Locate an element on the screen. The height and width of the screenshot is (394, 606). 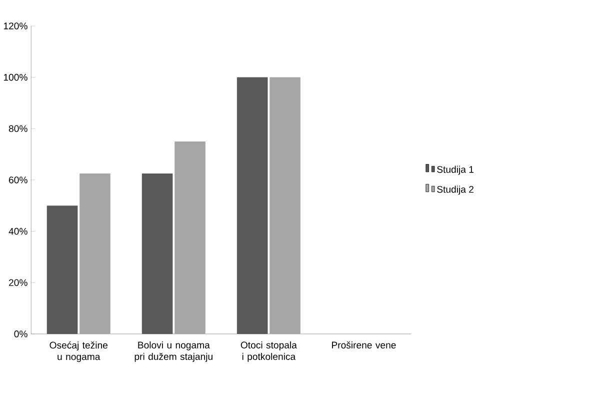
legend-label: Studija 2 is located at coordinates (455, 190).